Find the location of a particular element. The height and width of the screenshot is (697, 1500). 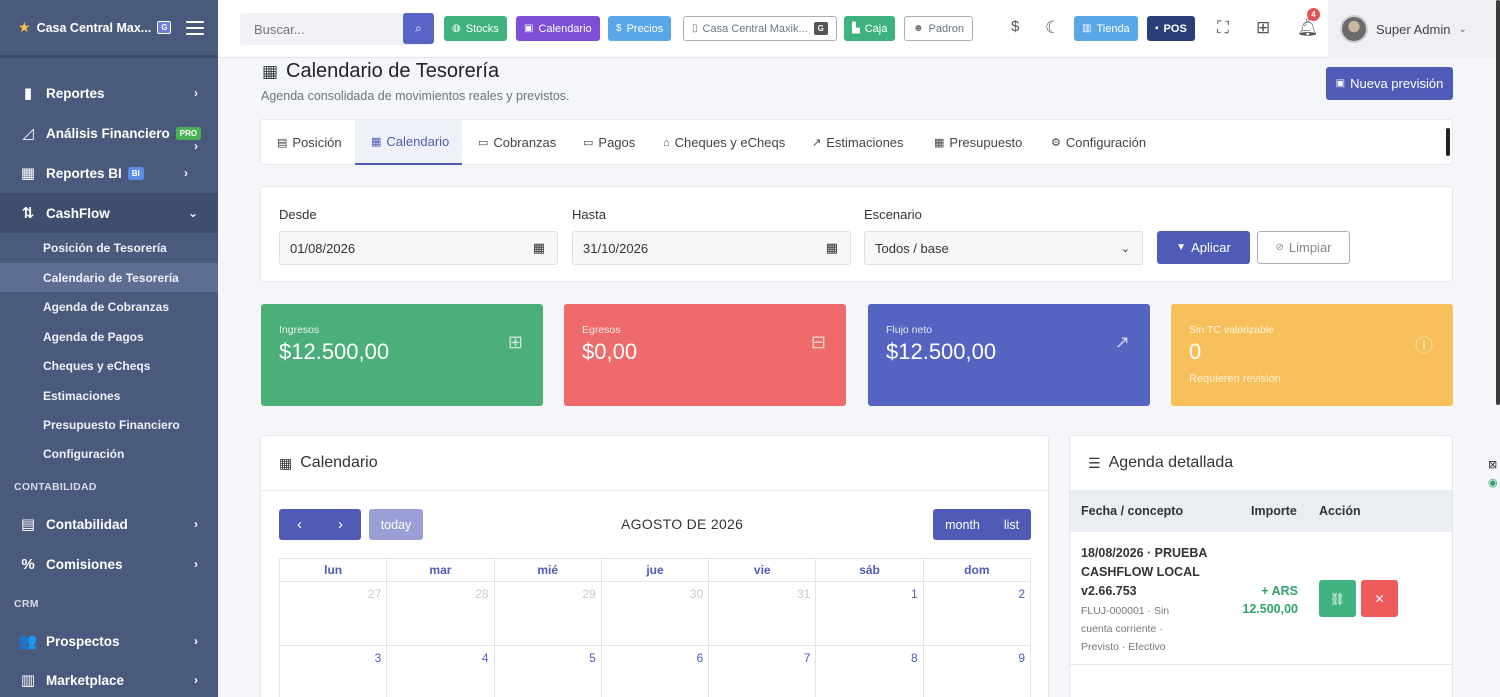

caja-button: ▙ Caja is located at coordinates (870, 28).